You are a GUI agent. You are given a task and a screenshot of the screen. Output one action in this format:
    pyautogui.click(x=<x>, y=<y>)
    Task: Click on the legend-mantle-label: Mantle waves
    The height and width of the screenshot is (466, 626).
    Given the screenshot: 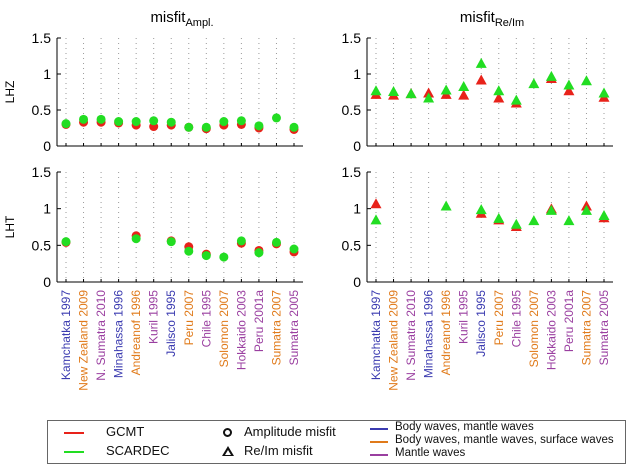 What is the action you would take?
    pyautogui.click(x=430, y=453)
    